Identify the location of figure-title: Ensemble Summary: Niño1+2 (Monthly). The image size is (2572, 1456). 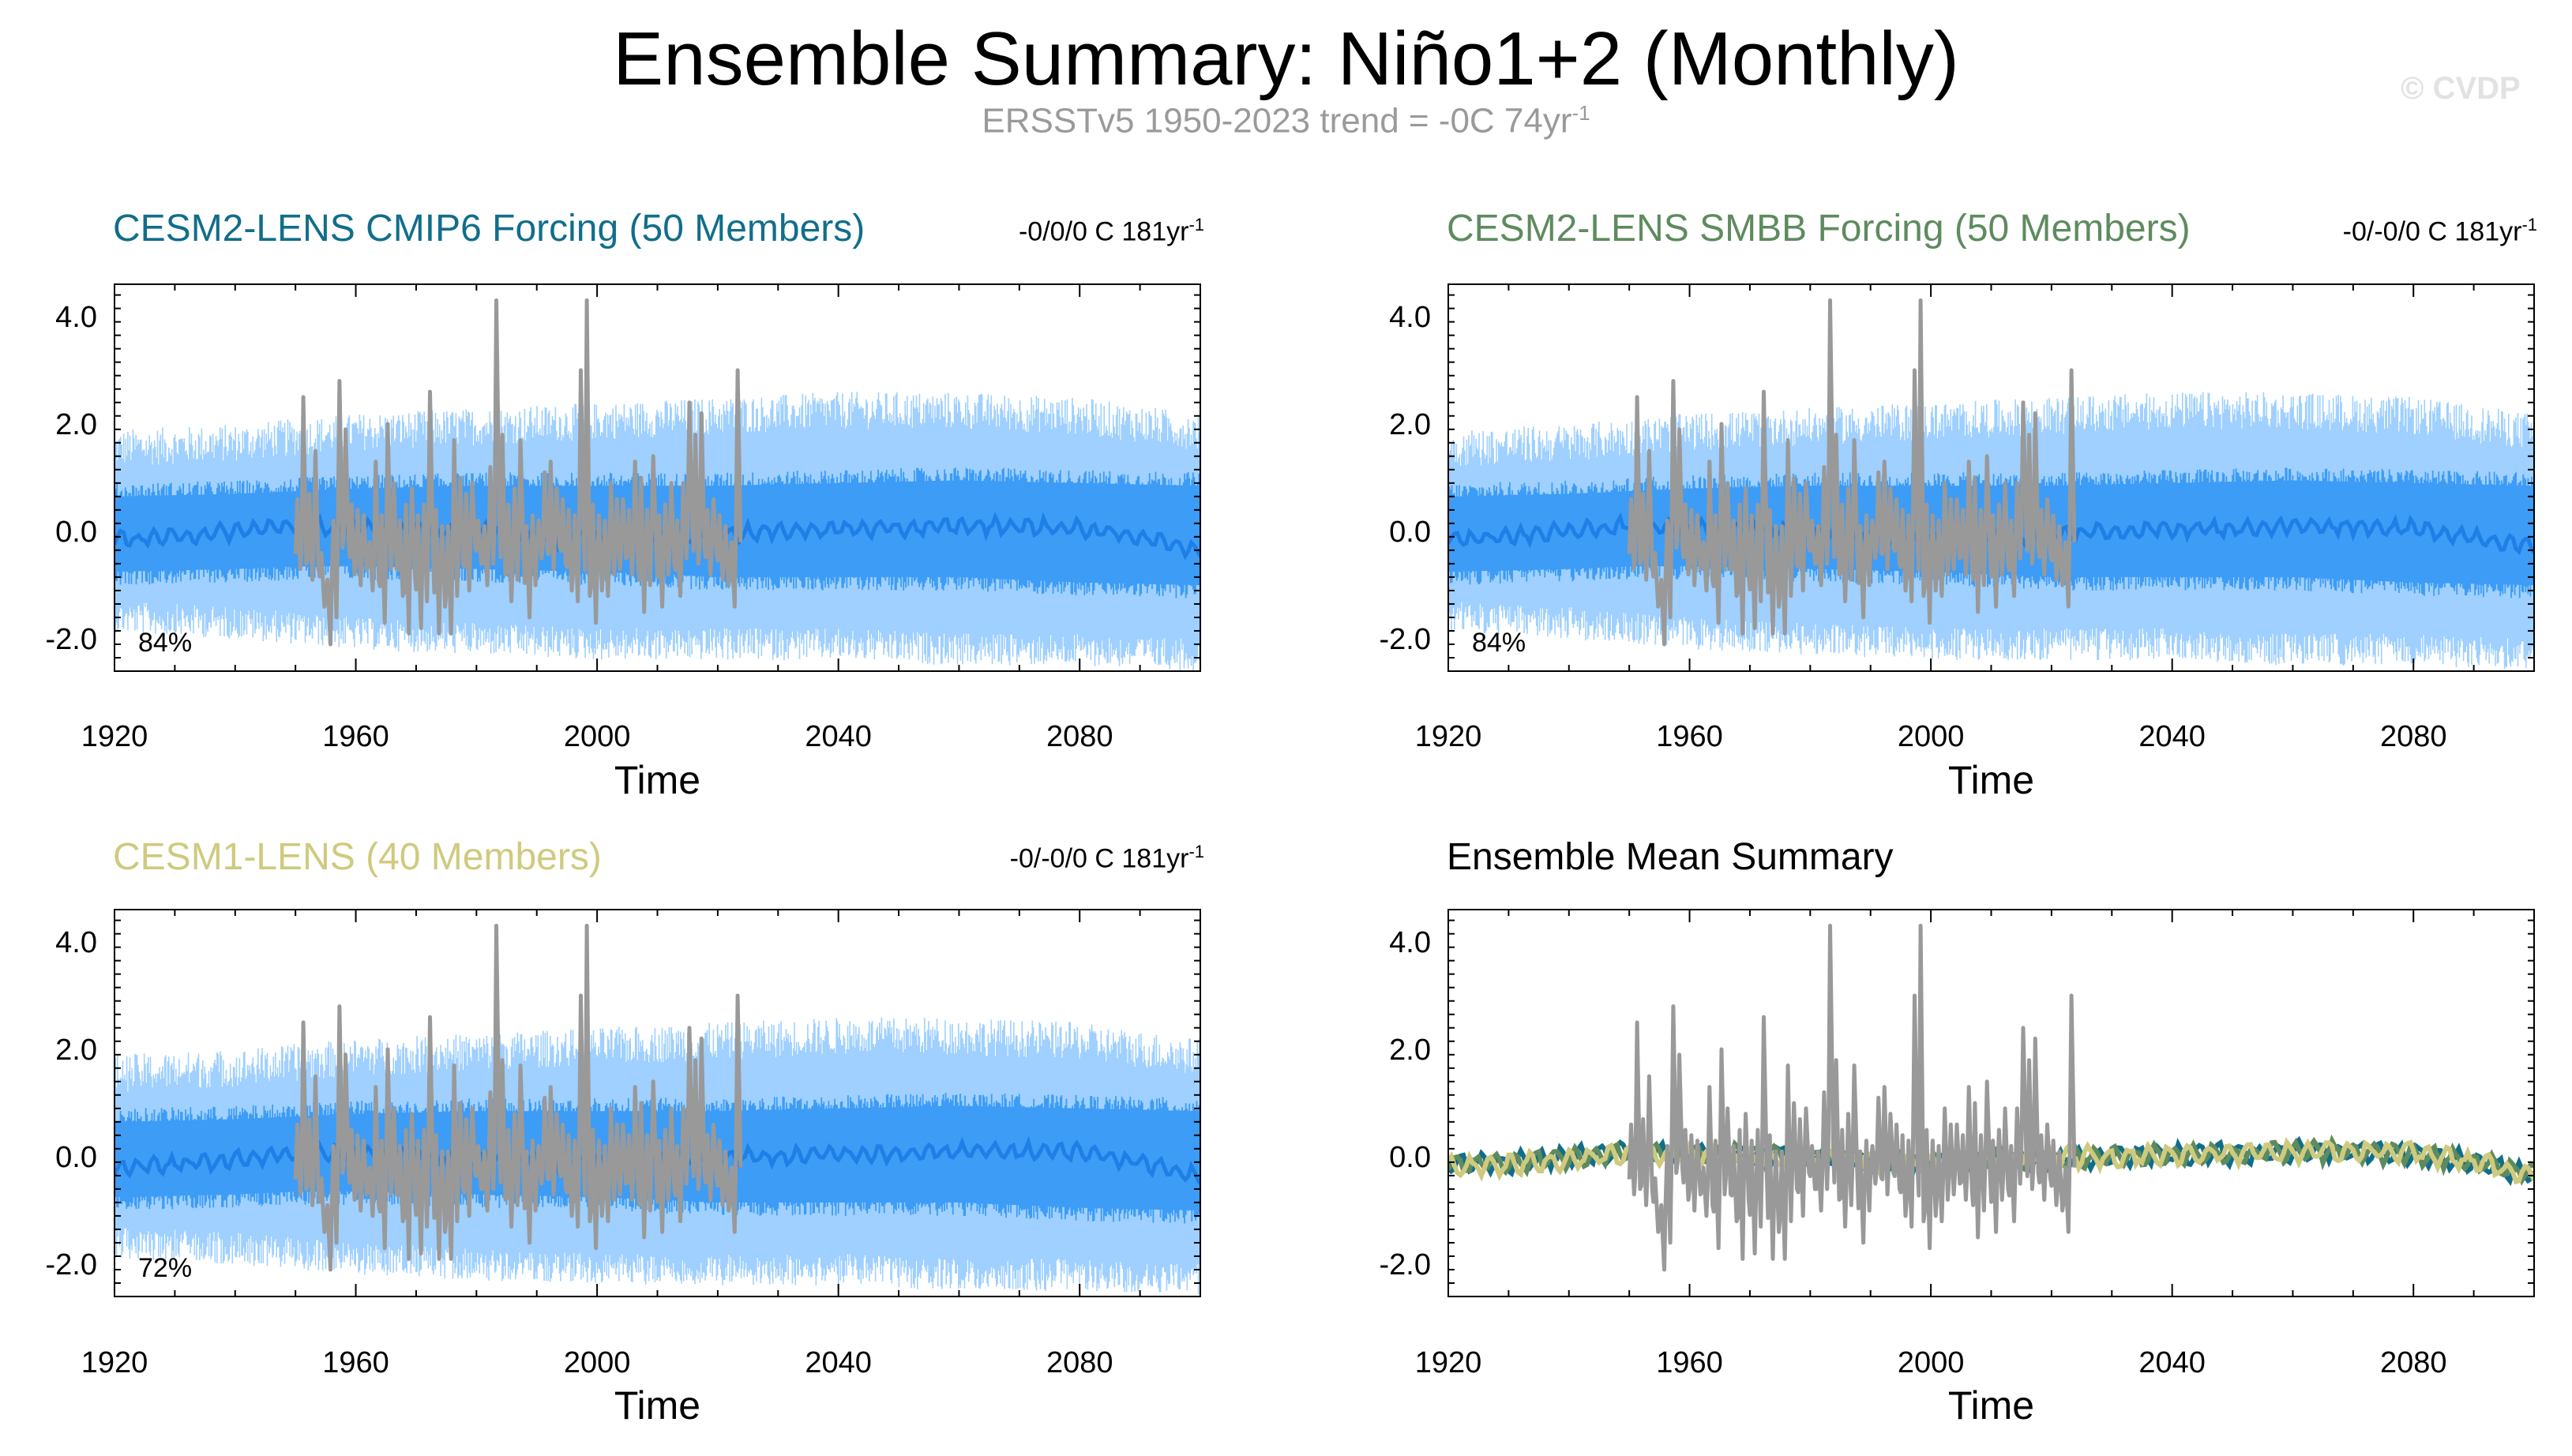
(1286, 59).